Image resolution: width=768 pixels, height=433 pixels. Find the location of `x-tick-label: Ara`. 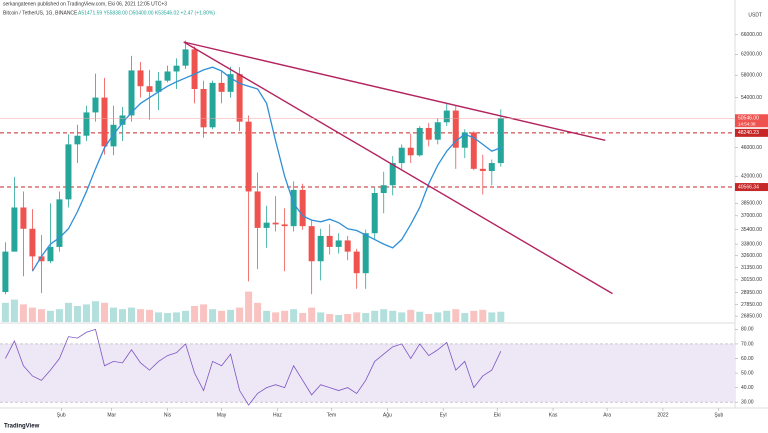

x-tick-label: Ara is located at coordinates (607, 415).